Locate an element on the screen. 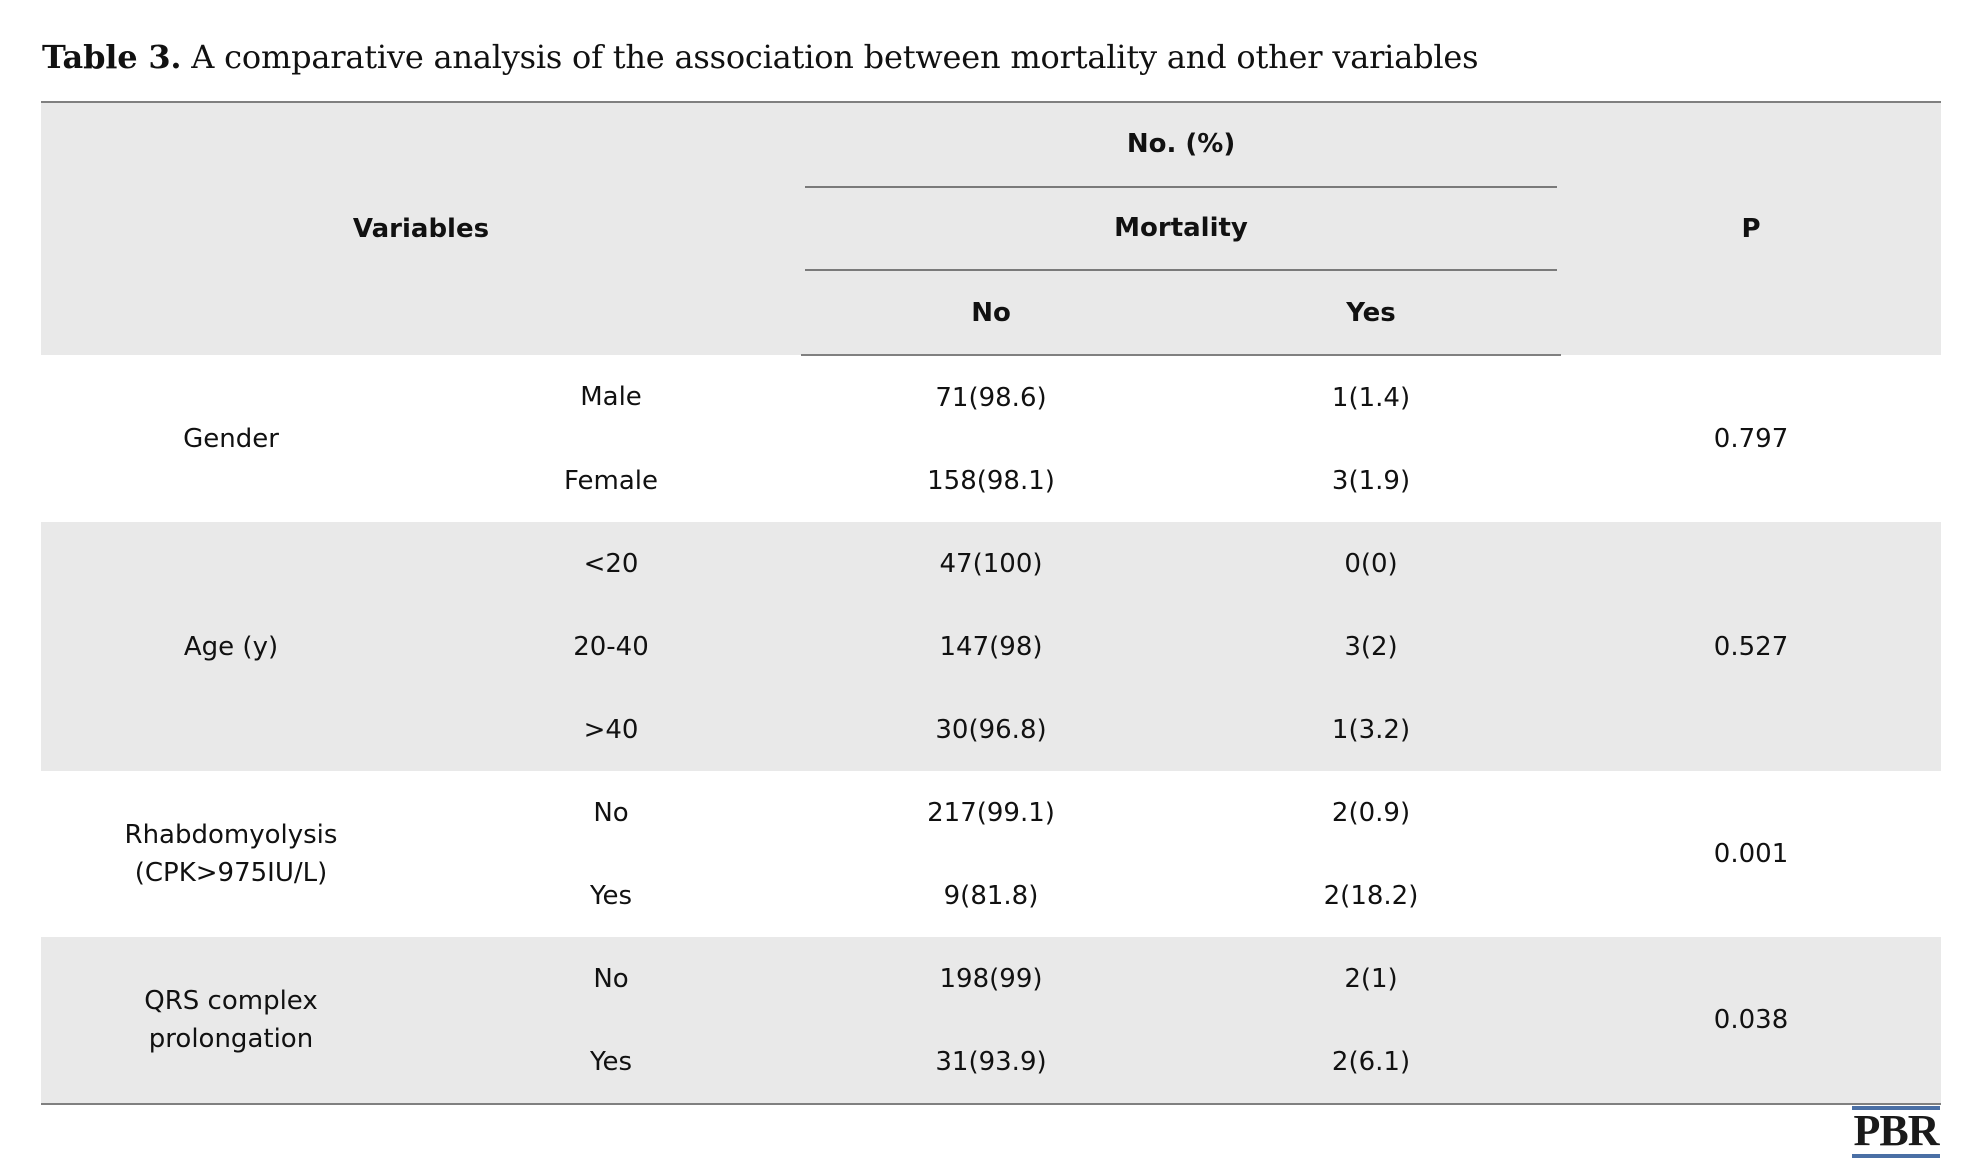 Image resolution: width=1962 pixels, height=1169 pixels. no-cell: 217(99.1) is located at coordinates (991, 812).